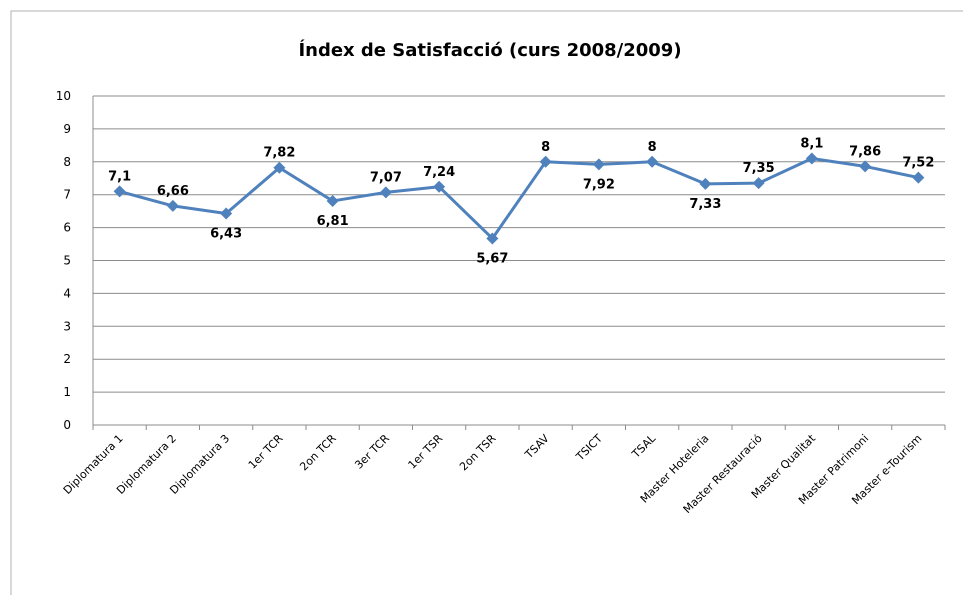  What do you see at coordinates (67, 326) in the screenshot?
I see `y-tick-label: 3` at bounding box center [67, 326].